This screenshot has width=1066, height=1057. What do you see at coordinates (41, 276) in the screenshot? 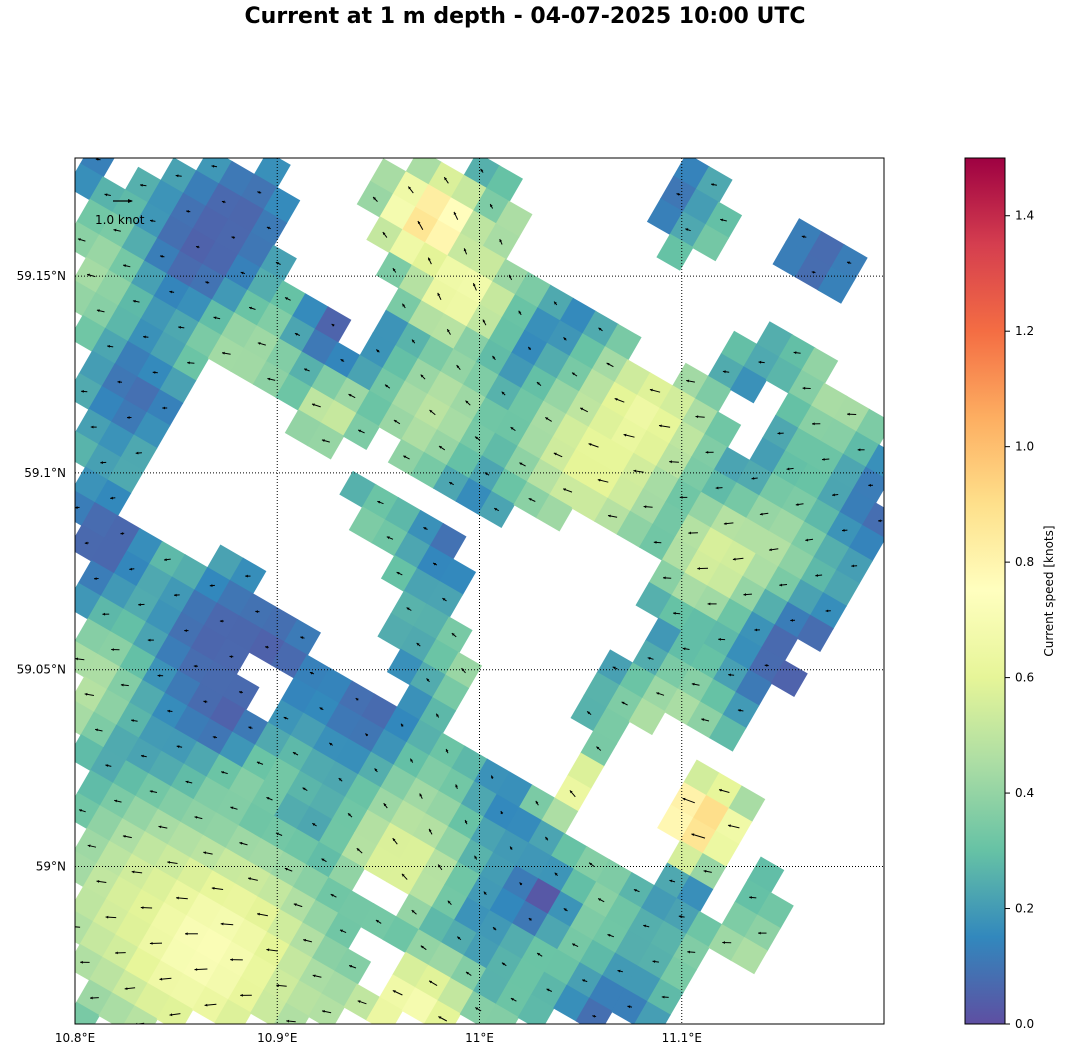
I see `lat-tick-label: 59.15°N` at bounding box center [41, 276].